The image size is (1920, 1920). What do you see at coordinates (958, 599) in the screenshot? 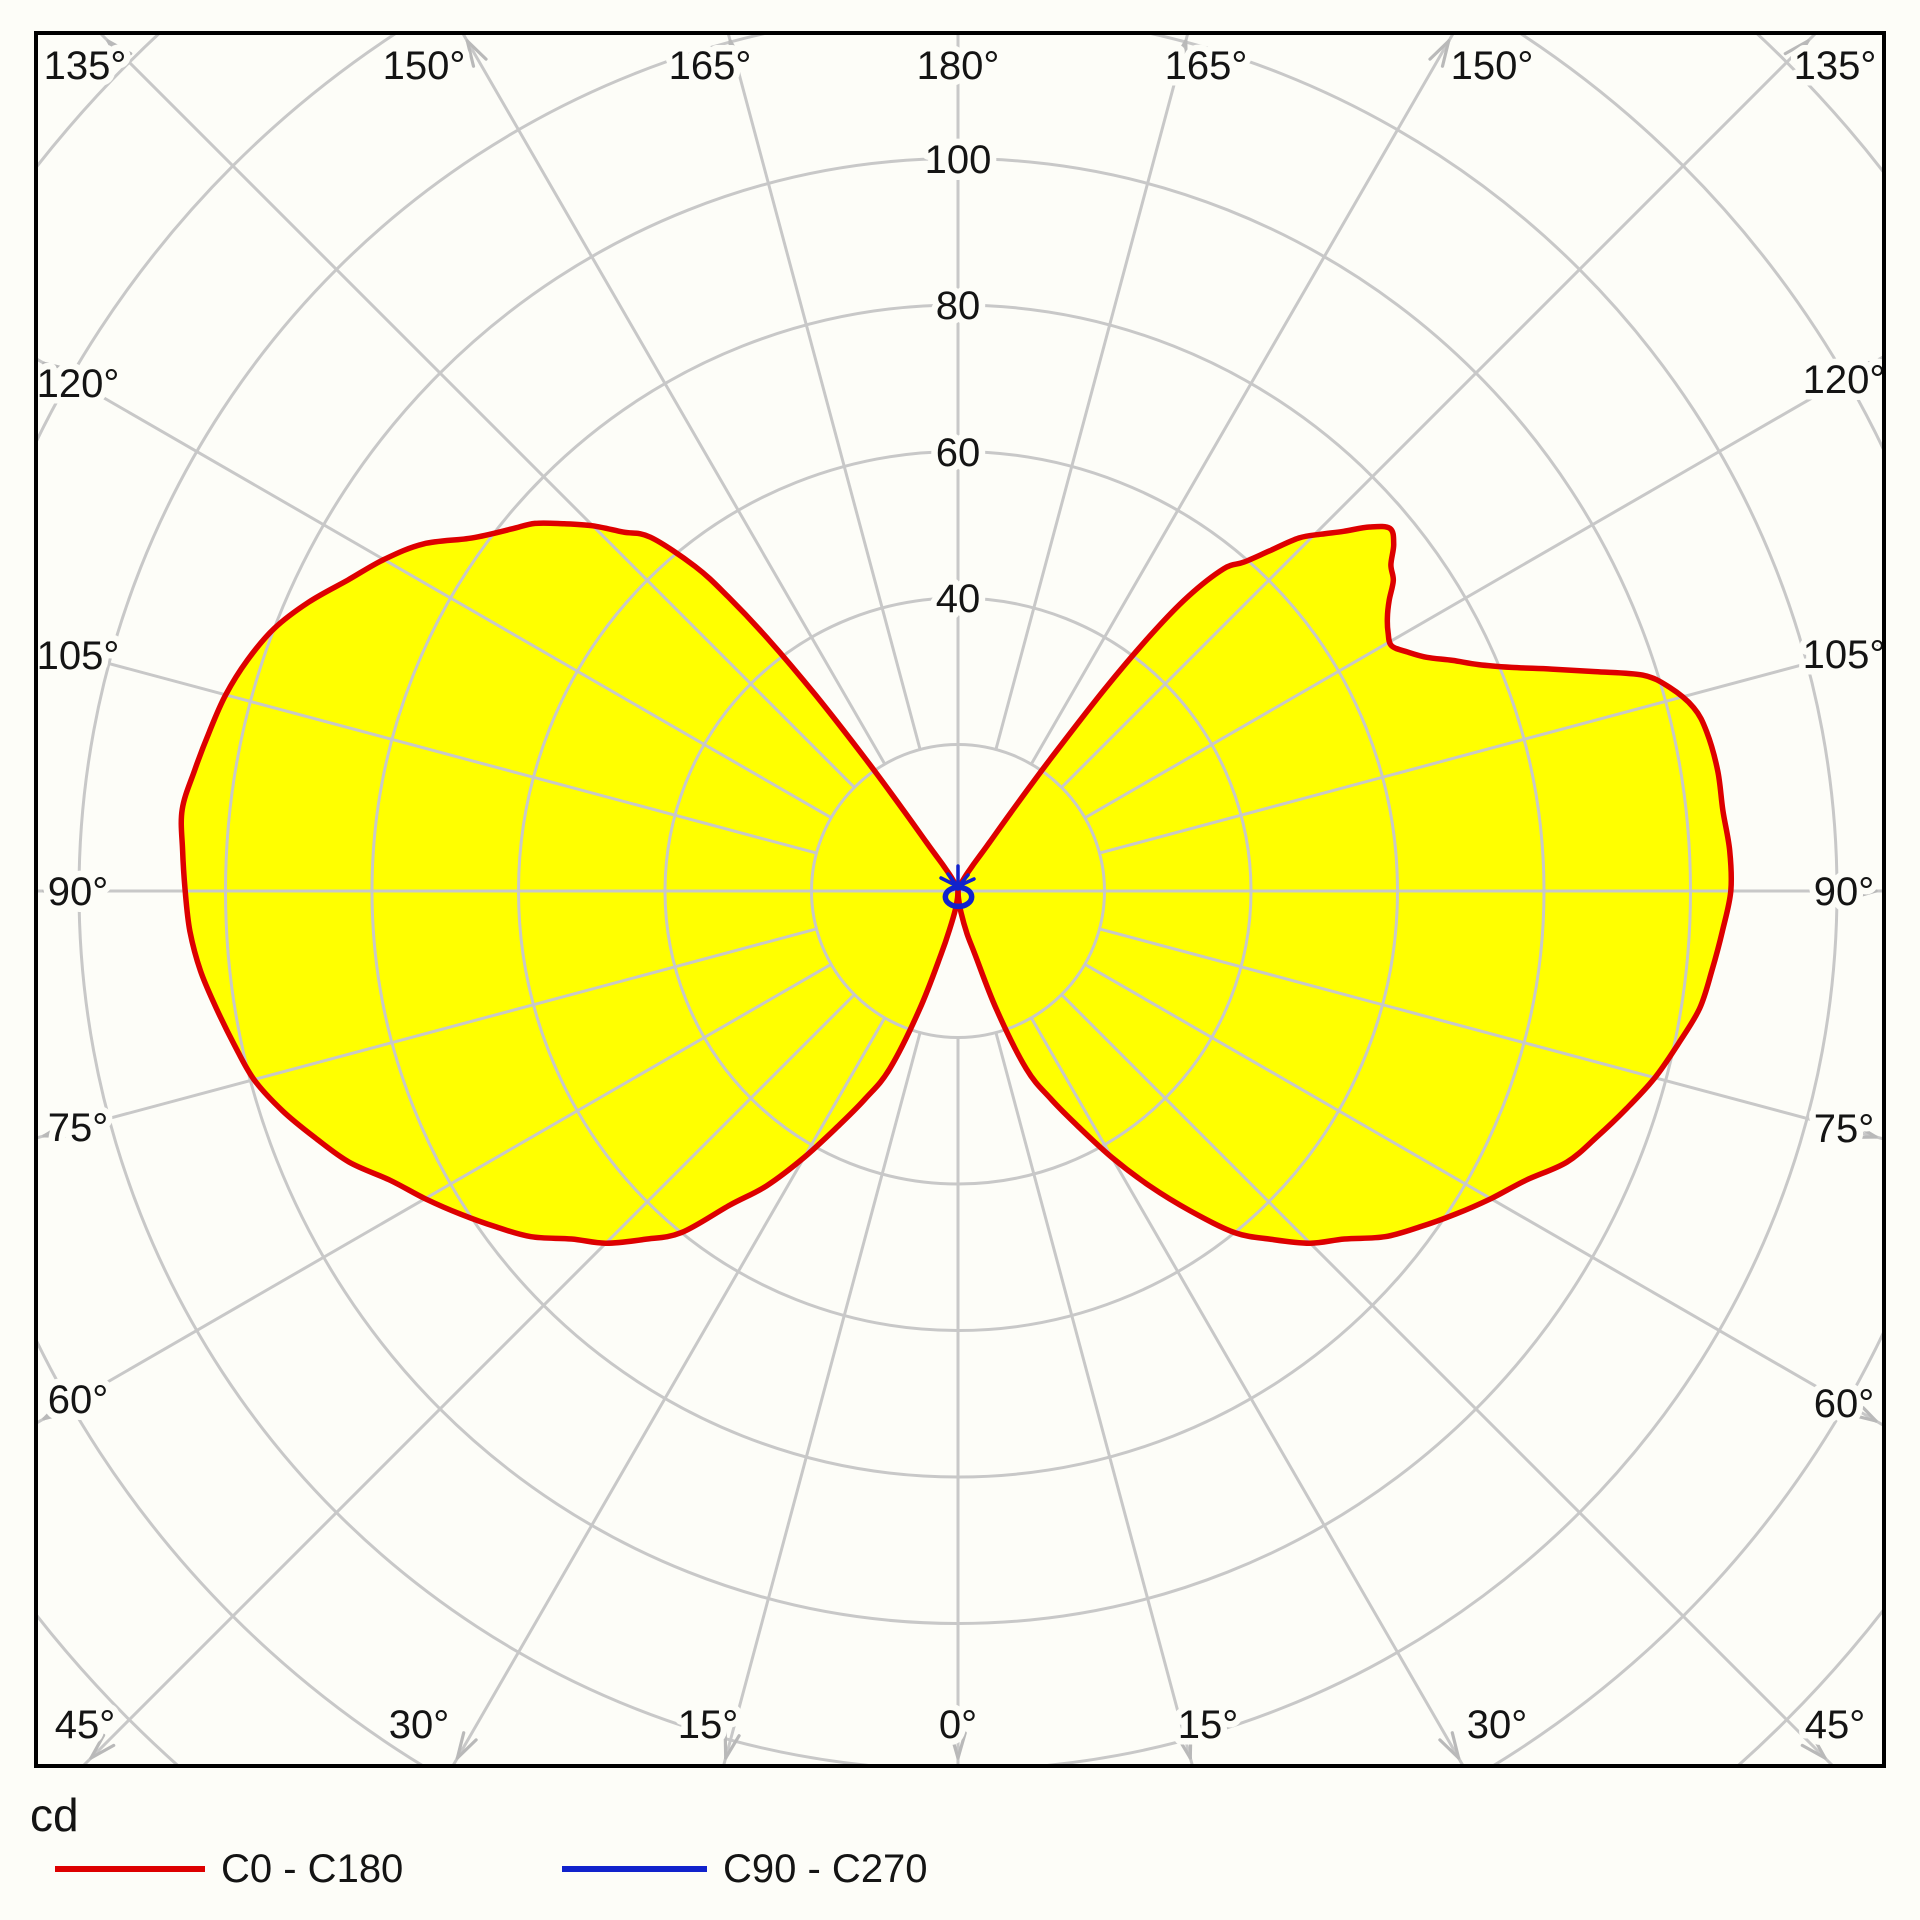
I see `radial-tick-label-40: 40` at bounding box center [958, 599].